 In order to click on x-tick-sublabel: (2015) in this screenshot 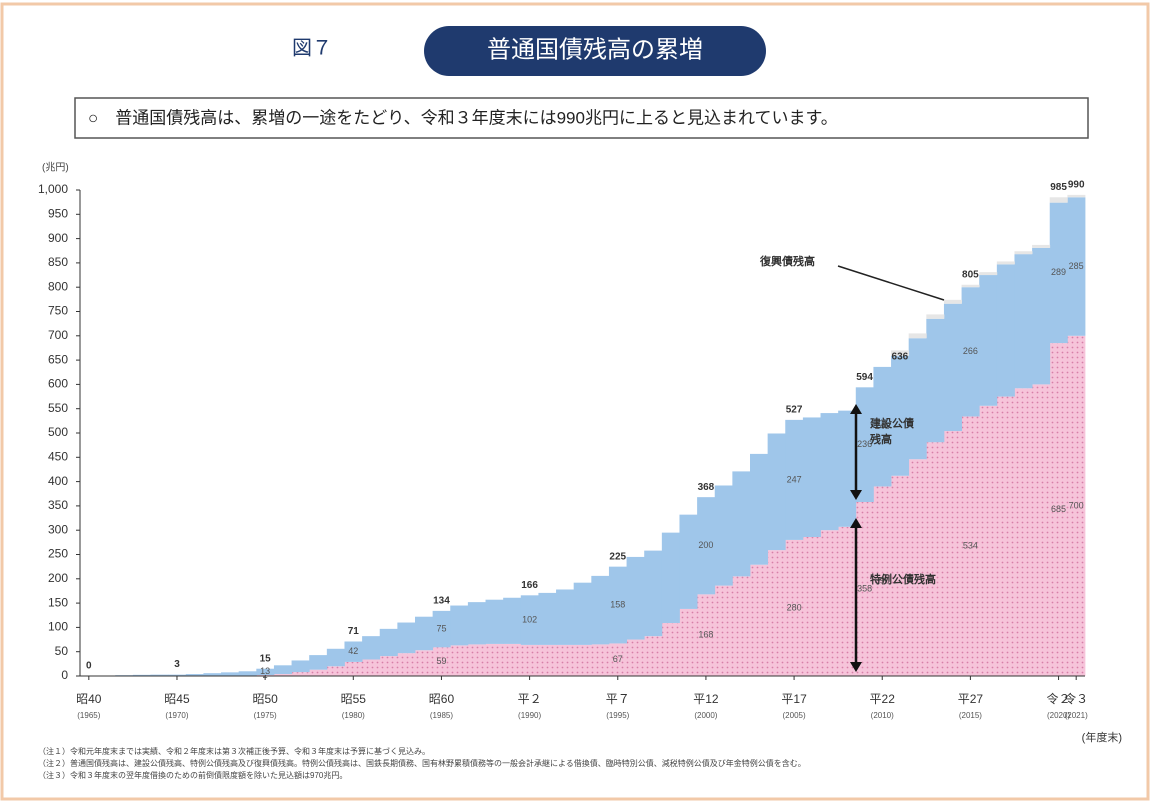, I will do `click(970, 715)`.